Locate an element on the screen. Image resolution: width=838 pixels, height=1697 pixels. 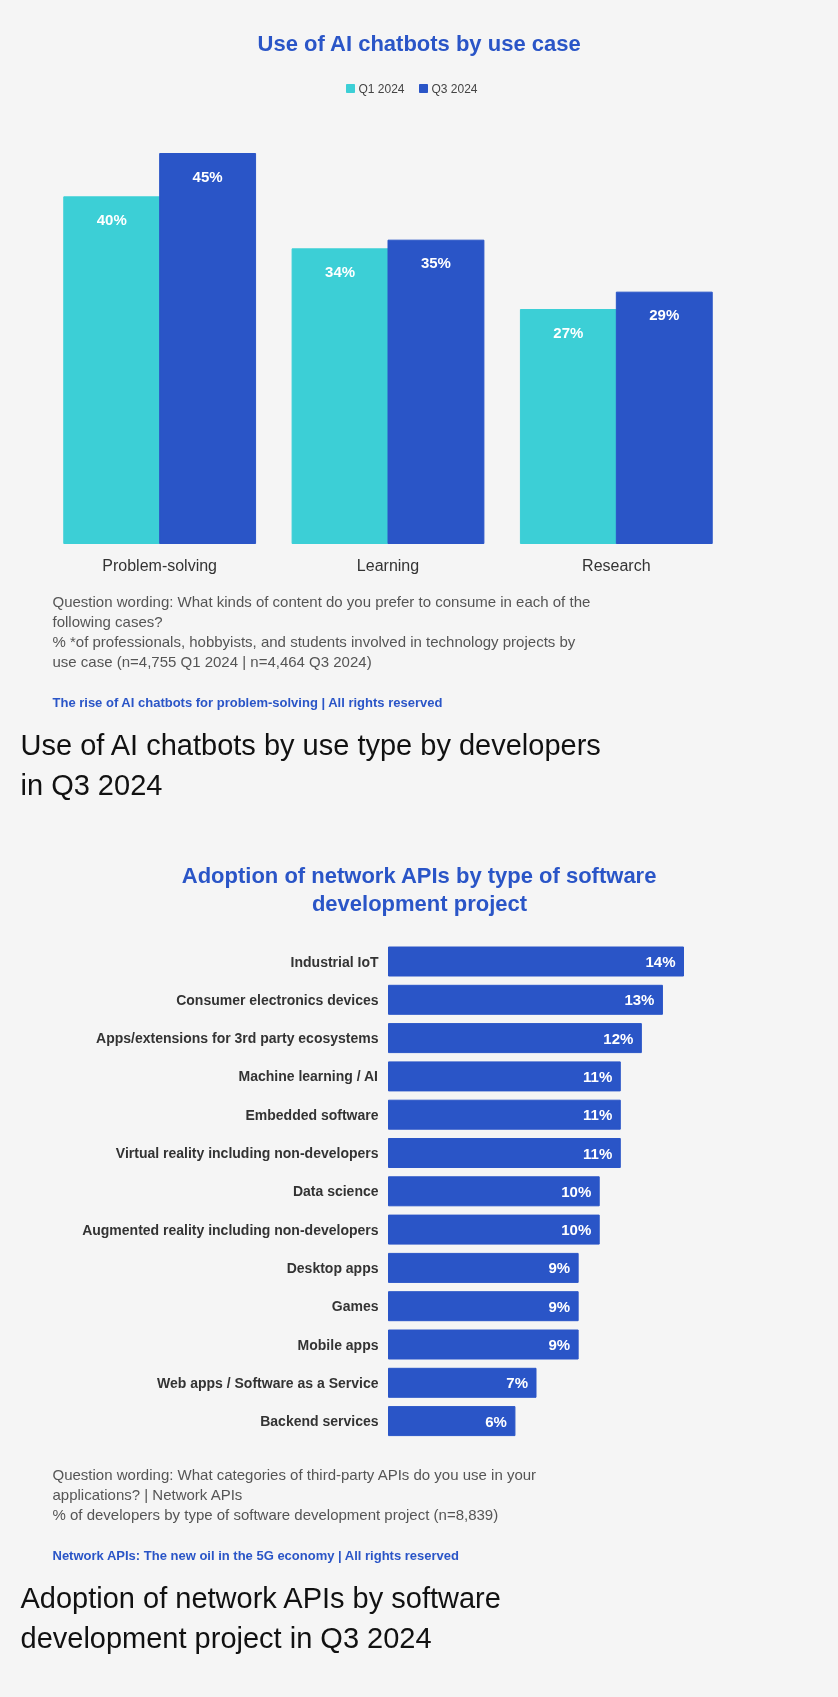
text: The rise of AI chatbots for problem-solving | All rights reserved is located at coordinates (247, 702).